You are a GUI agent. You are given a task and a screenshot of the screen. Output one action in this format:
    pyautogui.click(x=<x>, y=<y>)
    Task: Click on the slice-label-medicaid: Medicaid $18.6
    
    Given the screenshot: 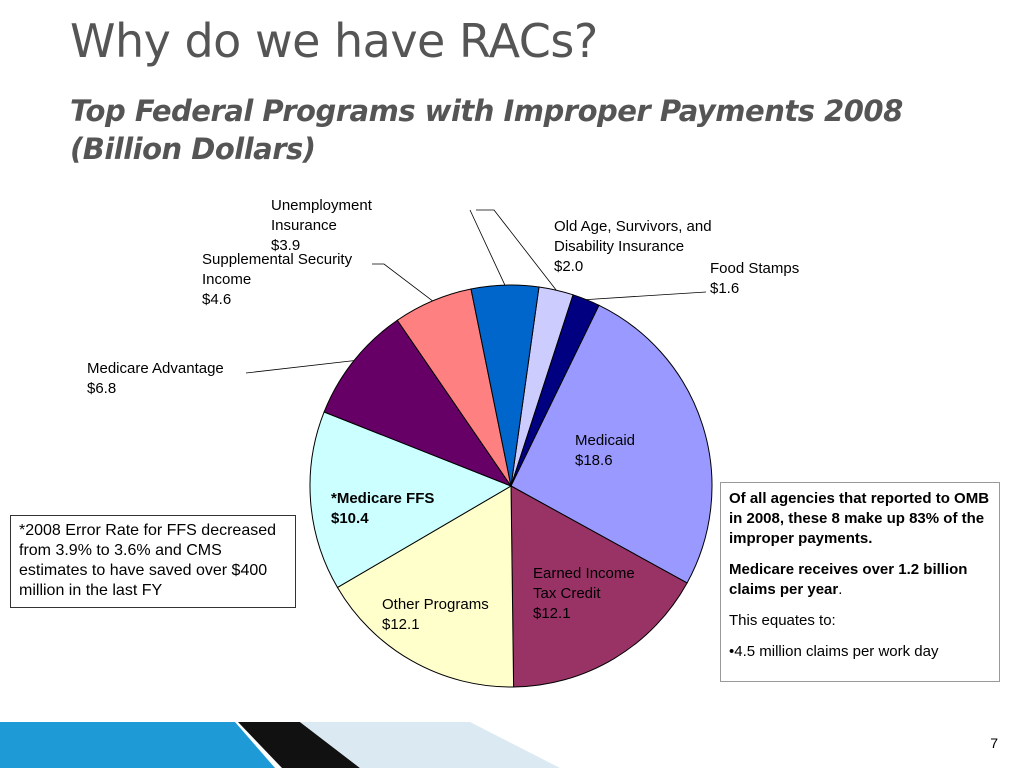 What is the action you would take?
    pyautogui.click(x=605, y=450)
    